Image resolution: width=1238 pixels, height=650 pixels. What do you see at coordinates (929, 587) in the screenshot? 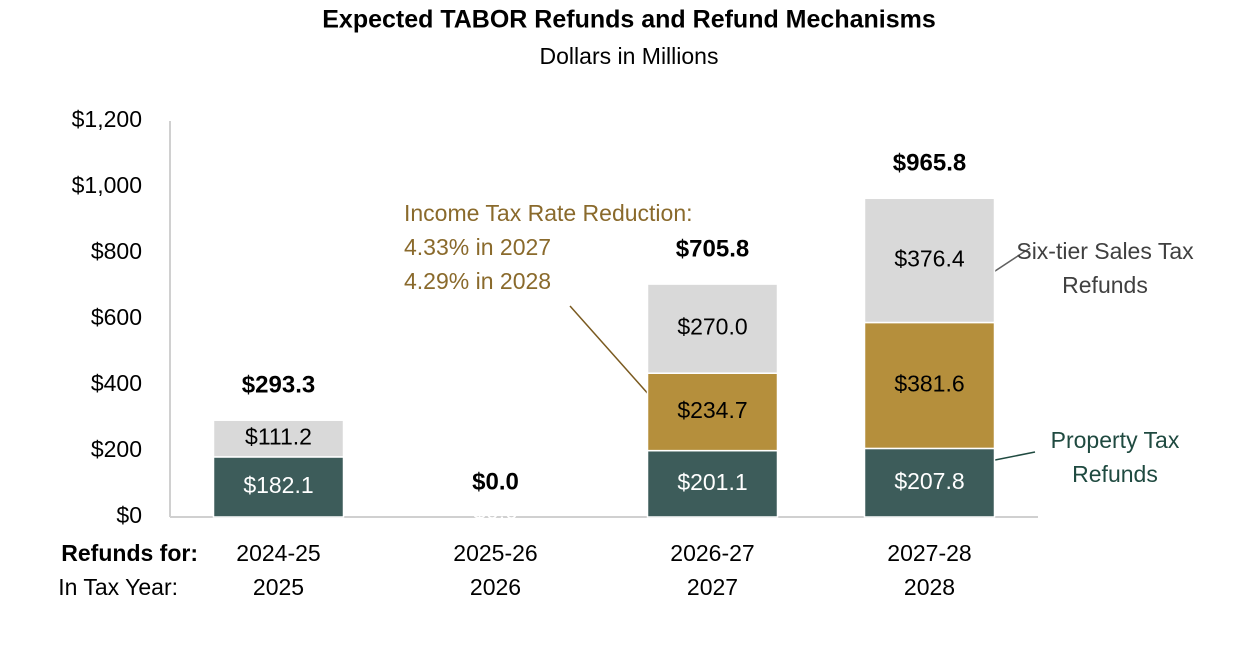
I see `x-tick-label: 2028` at bounding box center [929, 587].